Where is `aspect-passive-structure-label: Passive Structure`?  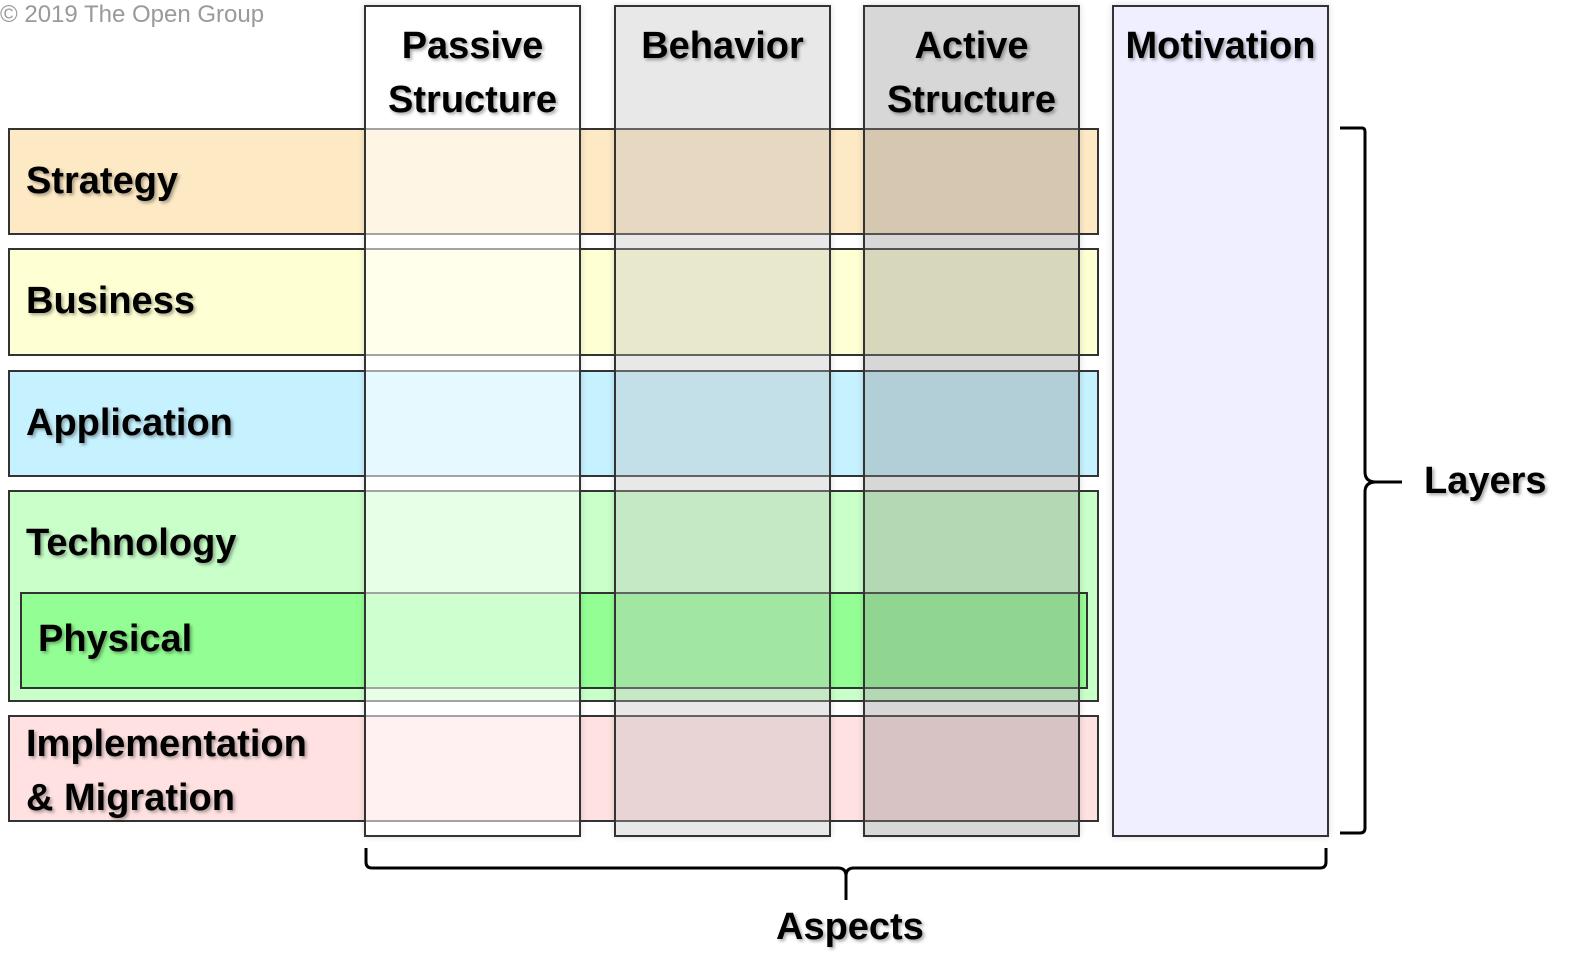 aspect-passive-structure-label: Passive Structure is located at coordinates (472, 73).